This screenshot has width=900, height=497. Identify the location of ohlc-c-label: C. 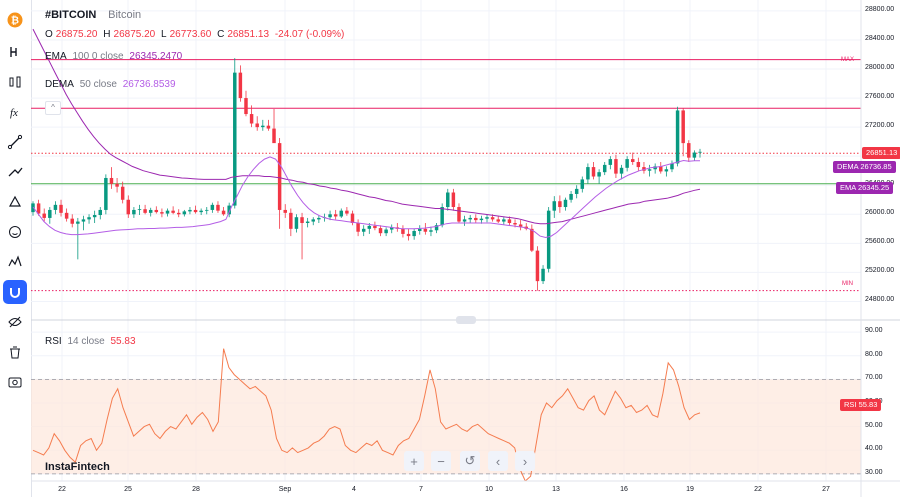
(221, 34).